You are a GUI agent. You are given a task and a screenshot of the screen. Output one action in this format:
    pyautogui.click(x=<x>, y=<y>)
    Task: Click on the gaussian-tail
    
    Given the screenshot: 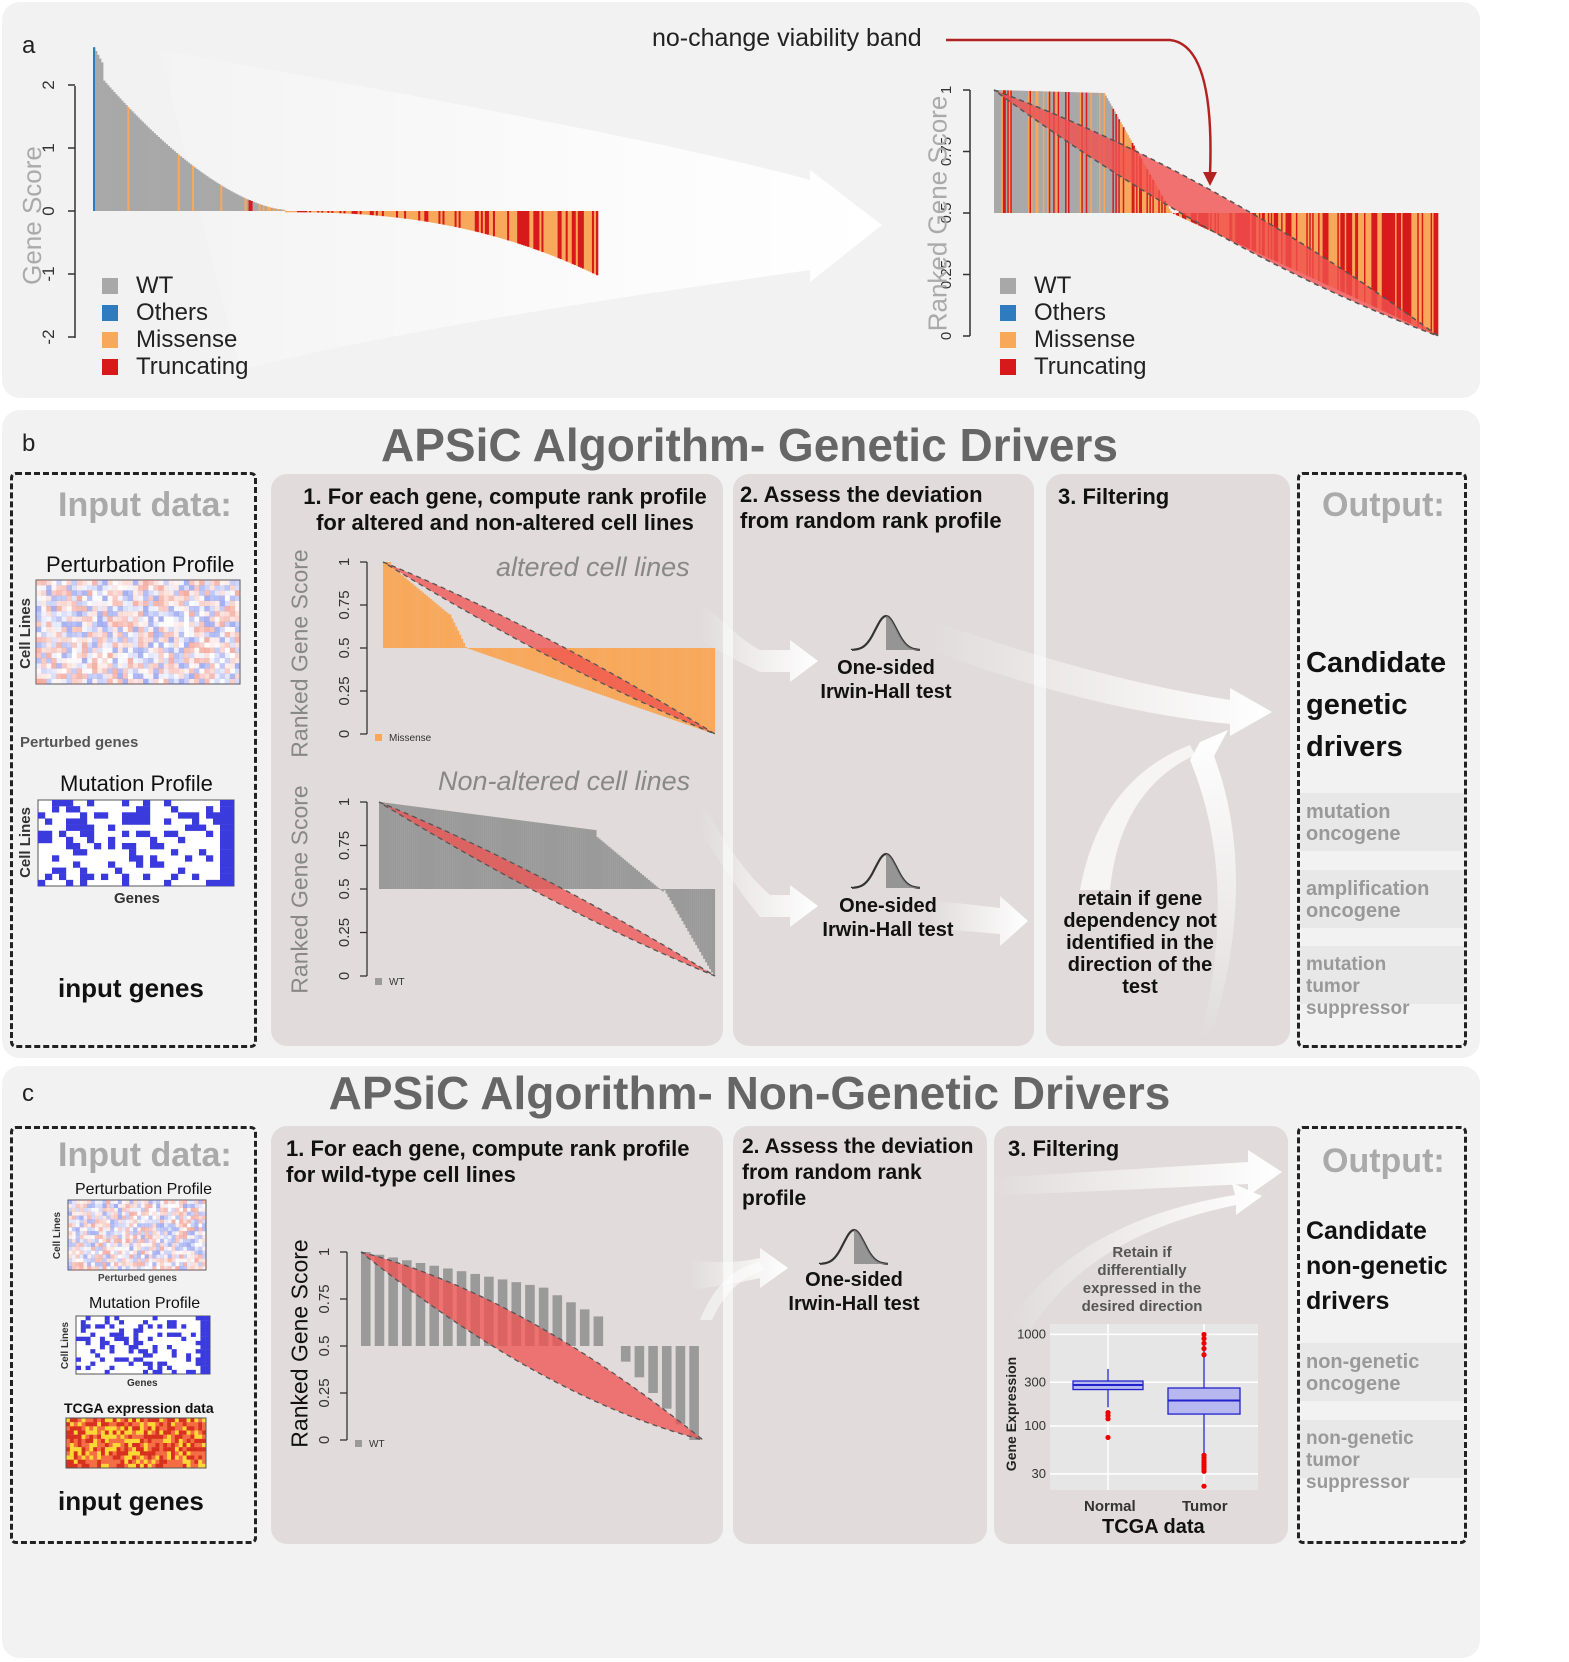 What is the action you would take?
    pyautogui.click(x=871, y=1247)
    